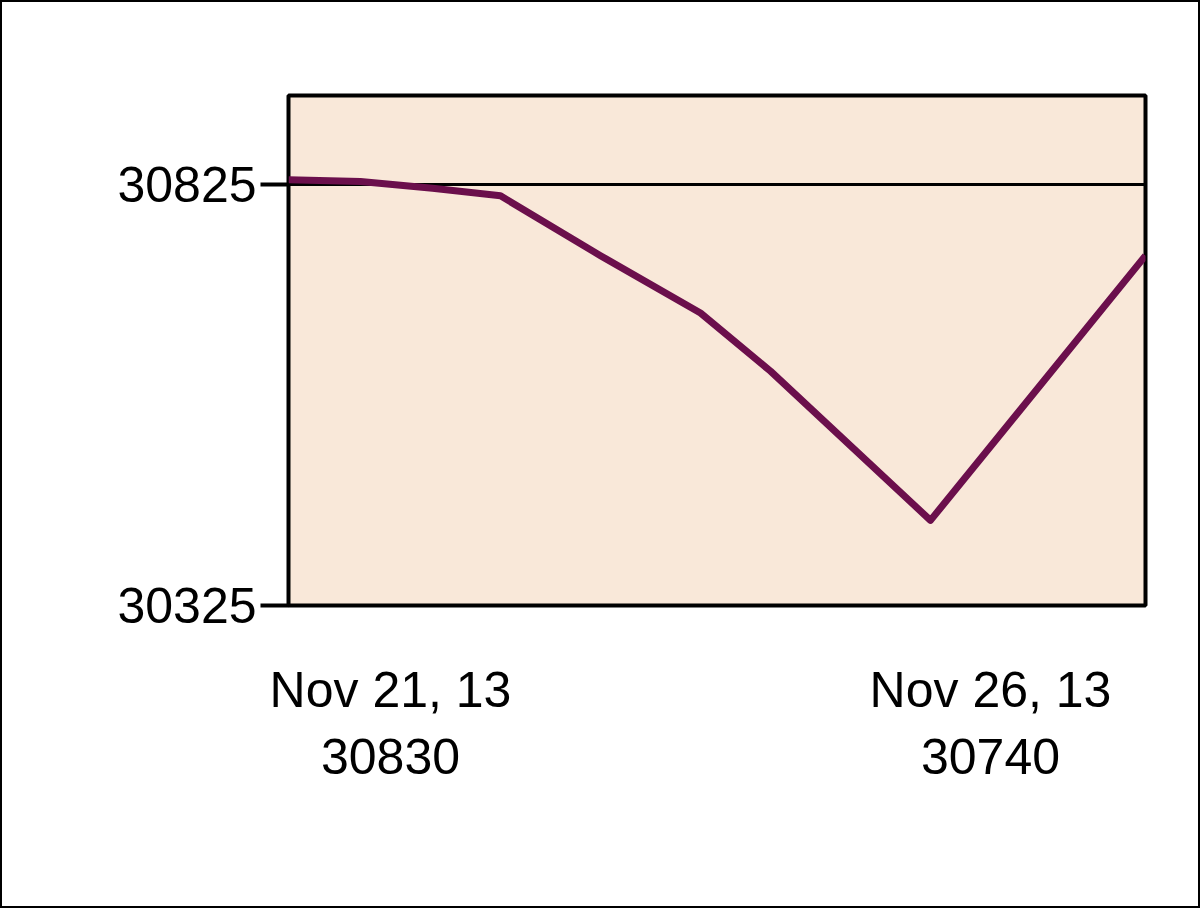 The image size is (1200, 908). What do you see at coordinates (990, 723) in the screenshot?
I see `x-tick-label: Nov 26, 13 30740` at bounding box center [990, 723].